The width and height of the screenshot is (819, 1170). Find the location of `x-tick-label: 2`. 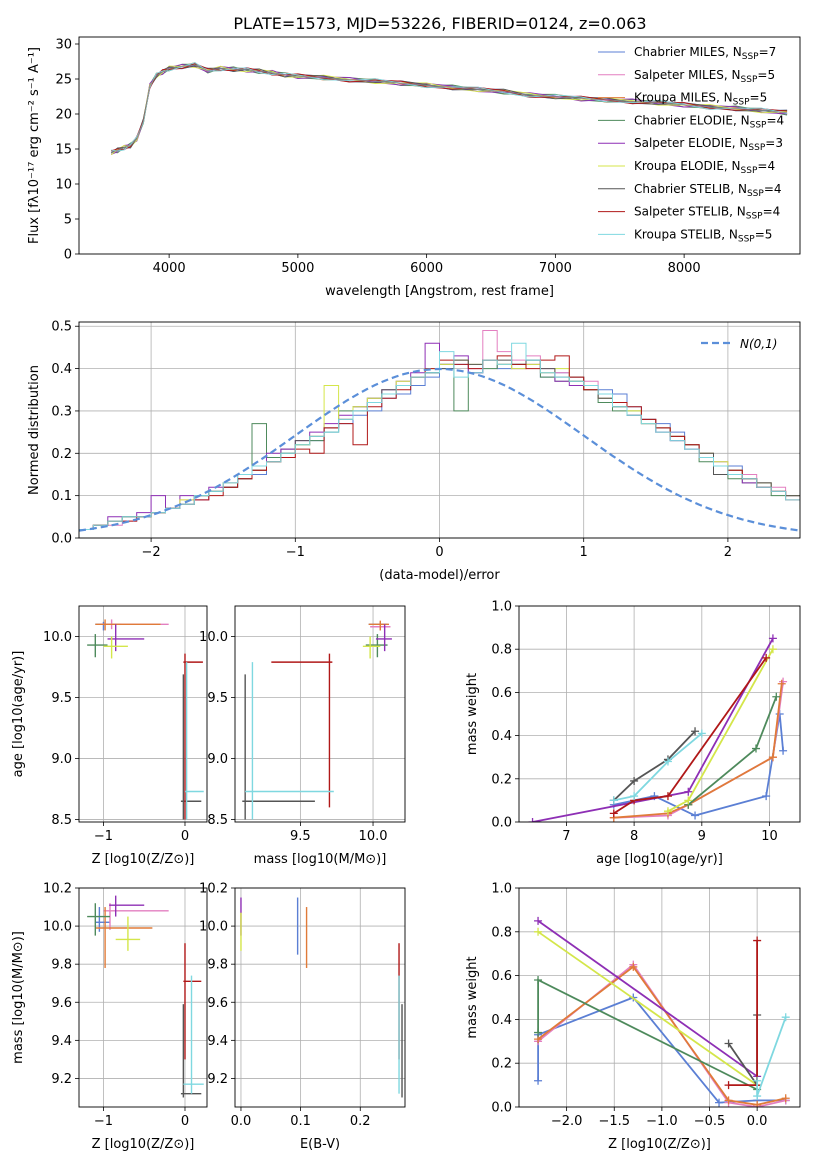

x-tick-label: 2 is located at coordinates (728, 552).